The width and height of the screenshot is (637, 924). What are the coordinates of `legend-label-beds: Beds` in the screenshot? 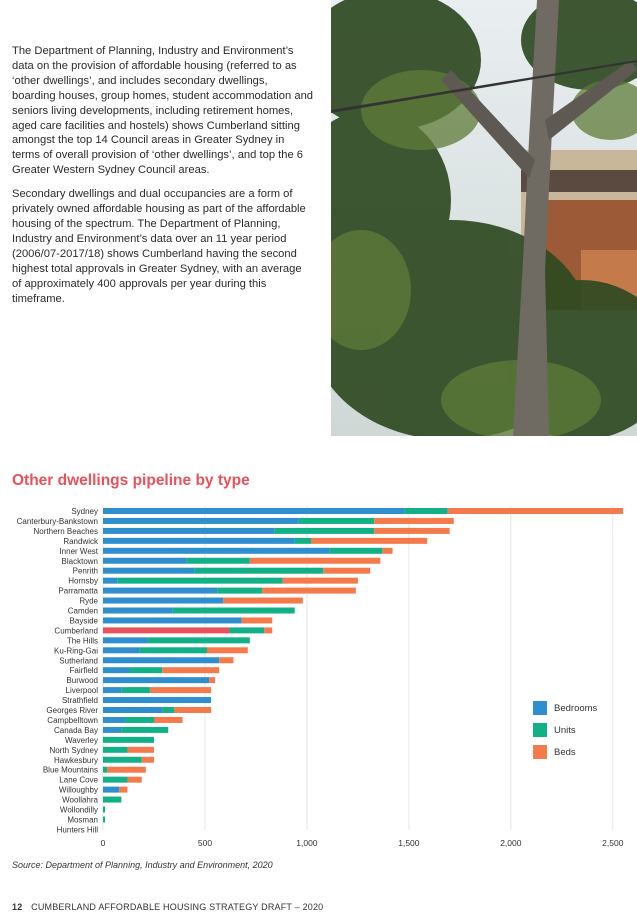 It's located at (565, 752).